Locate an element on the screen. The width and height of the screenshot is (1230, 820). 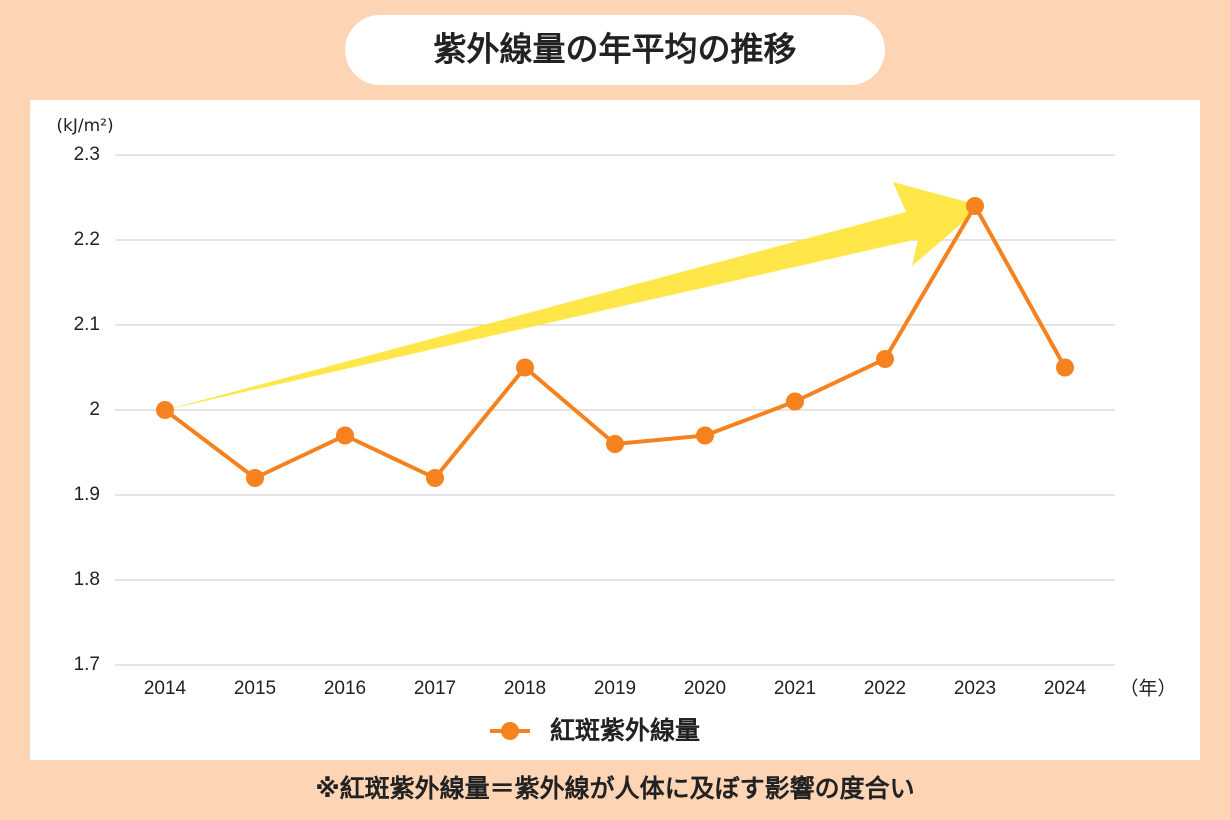
x-tick-label: 2015 is located at coordinates (255, 688).